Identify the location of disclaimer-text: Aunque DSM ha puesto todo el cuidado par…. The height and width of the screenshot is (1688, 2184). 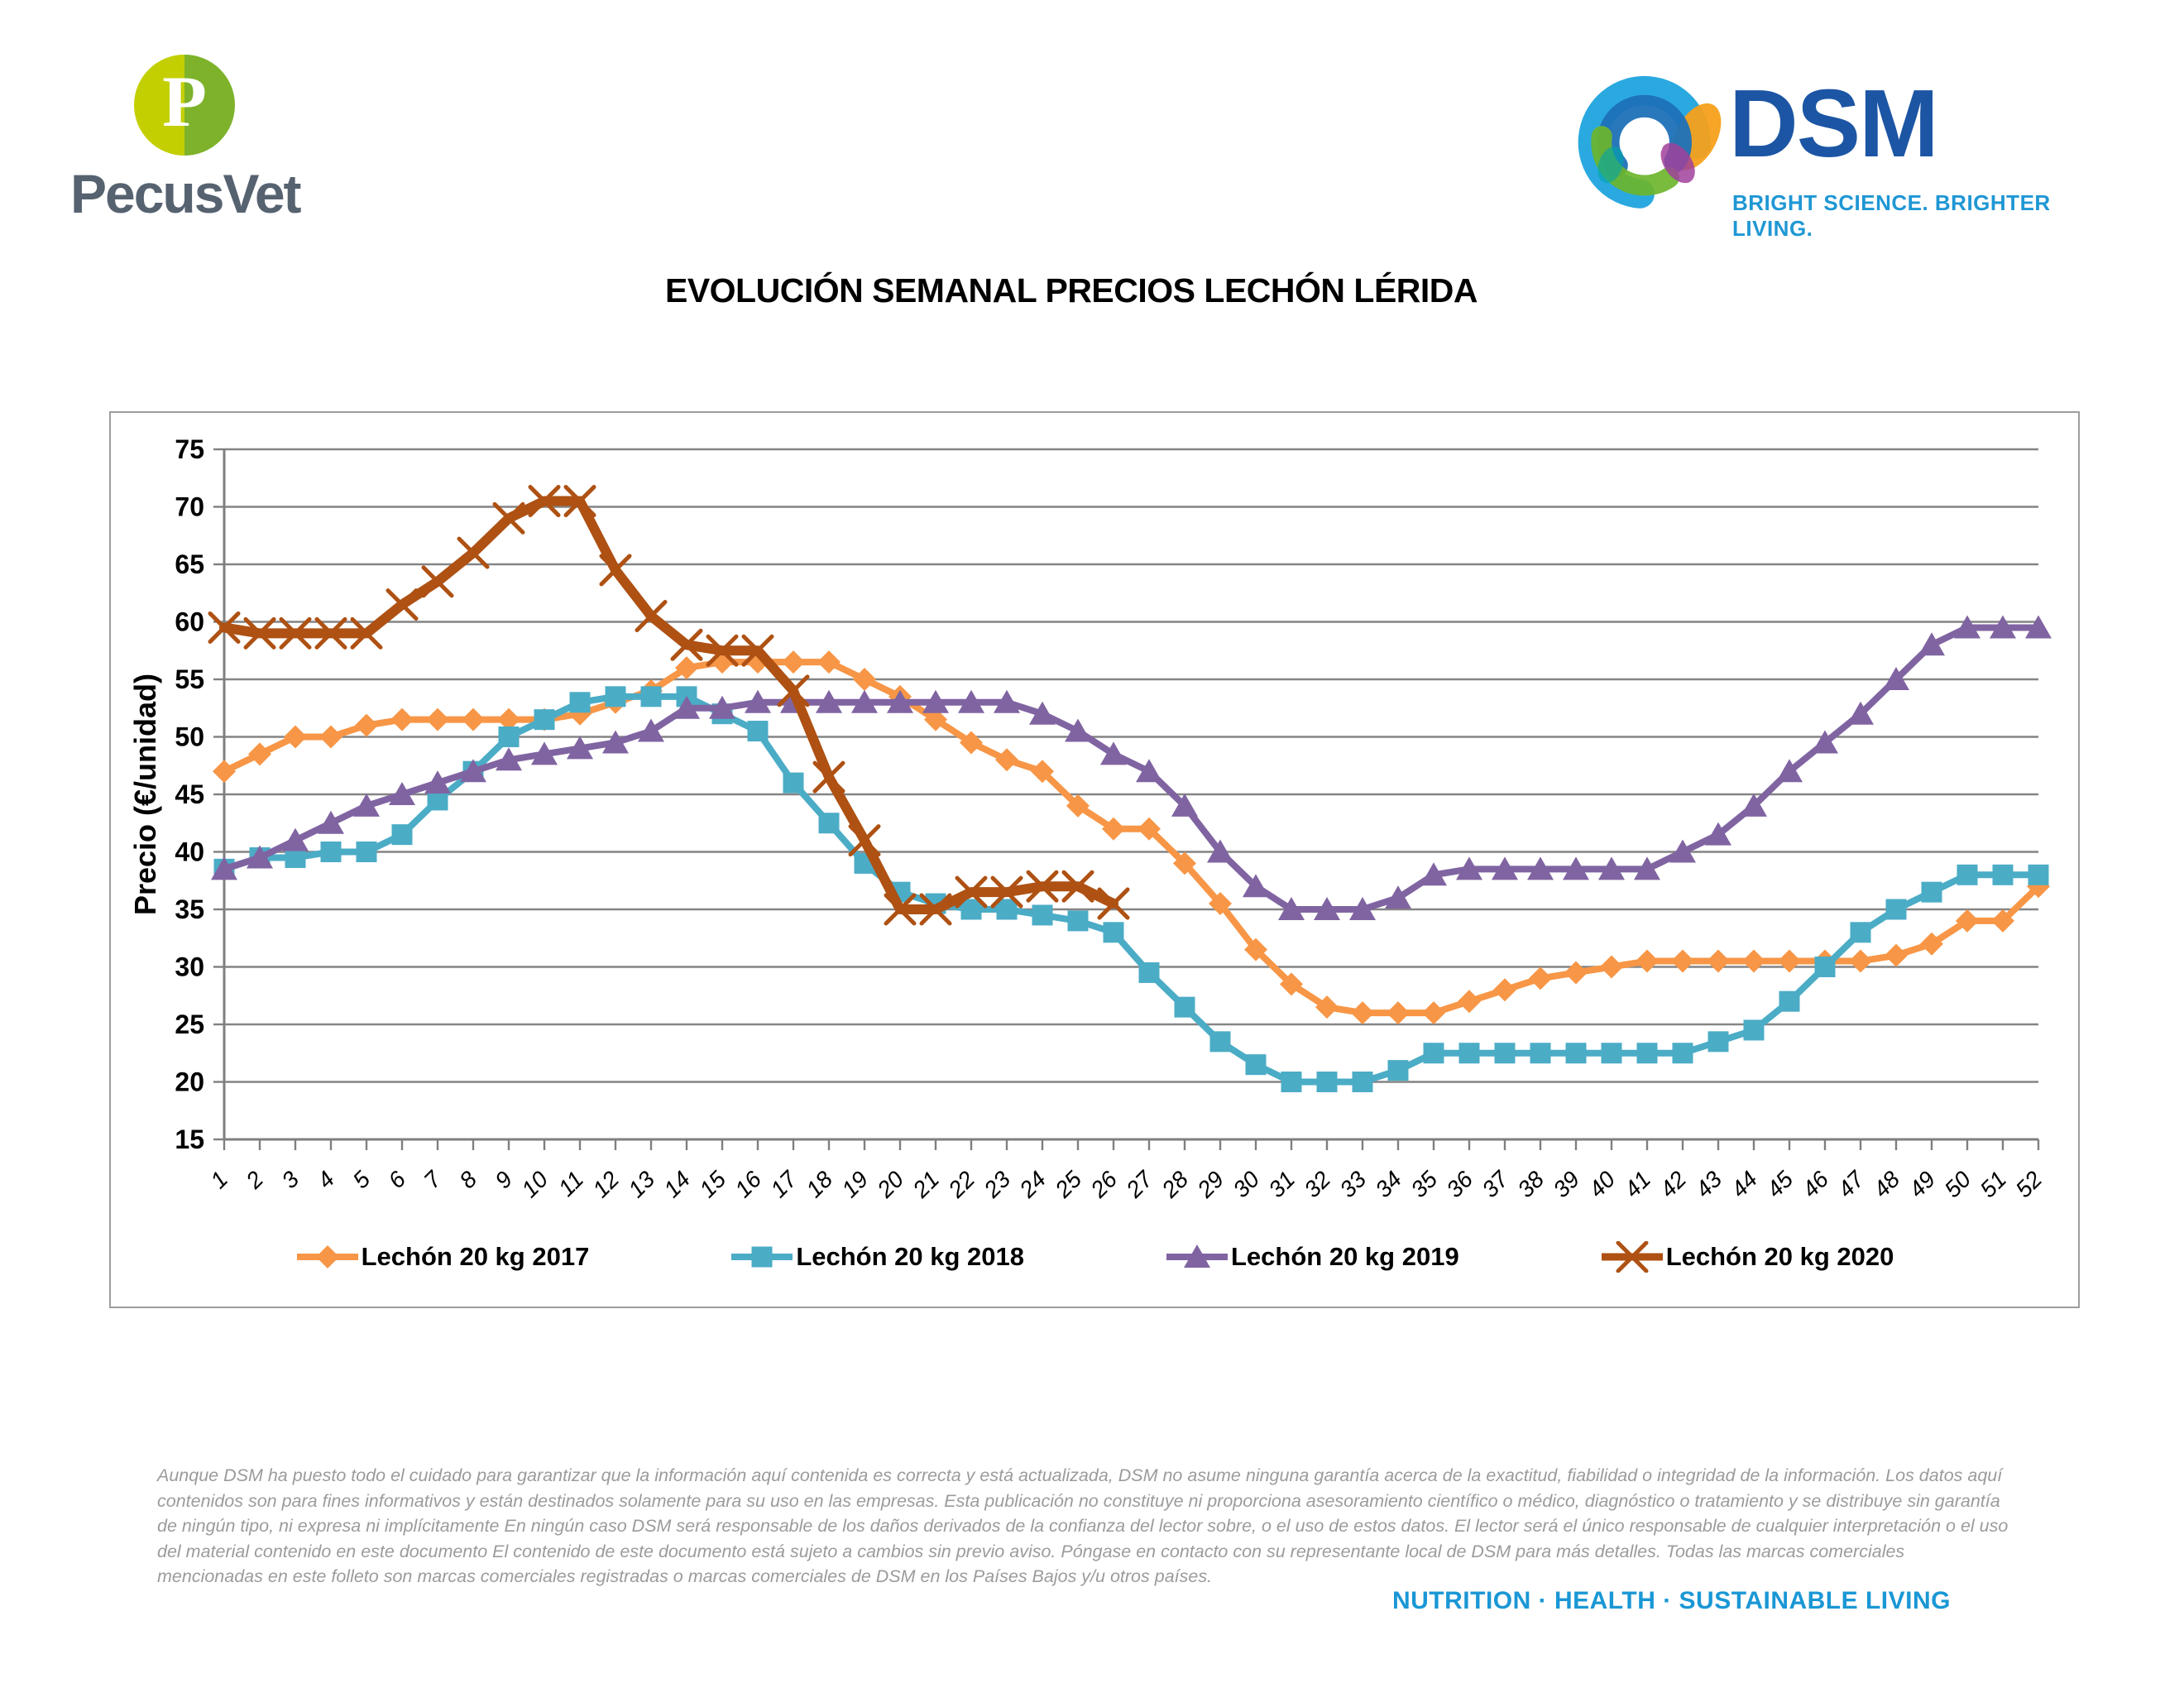
(1083, 1526).